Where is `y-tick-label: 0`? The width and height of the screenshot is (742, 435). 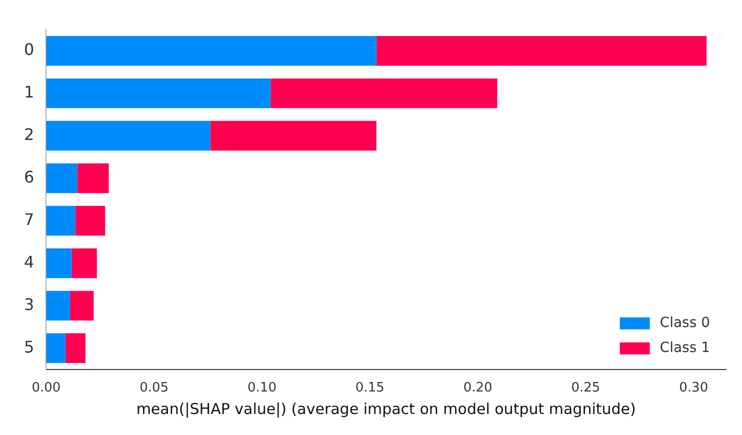
y-tick-label: 0 is located at coordinates (29, 49).